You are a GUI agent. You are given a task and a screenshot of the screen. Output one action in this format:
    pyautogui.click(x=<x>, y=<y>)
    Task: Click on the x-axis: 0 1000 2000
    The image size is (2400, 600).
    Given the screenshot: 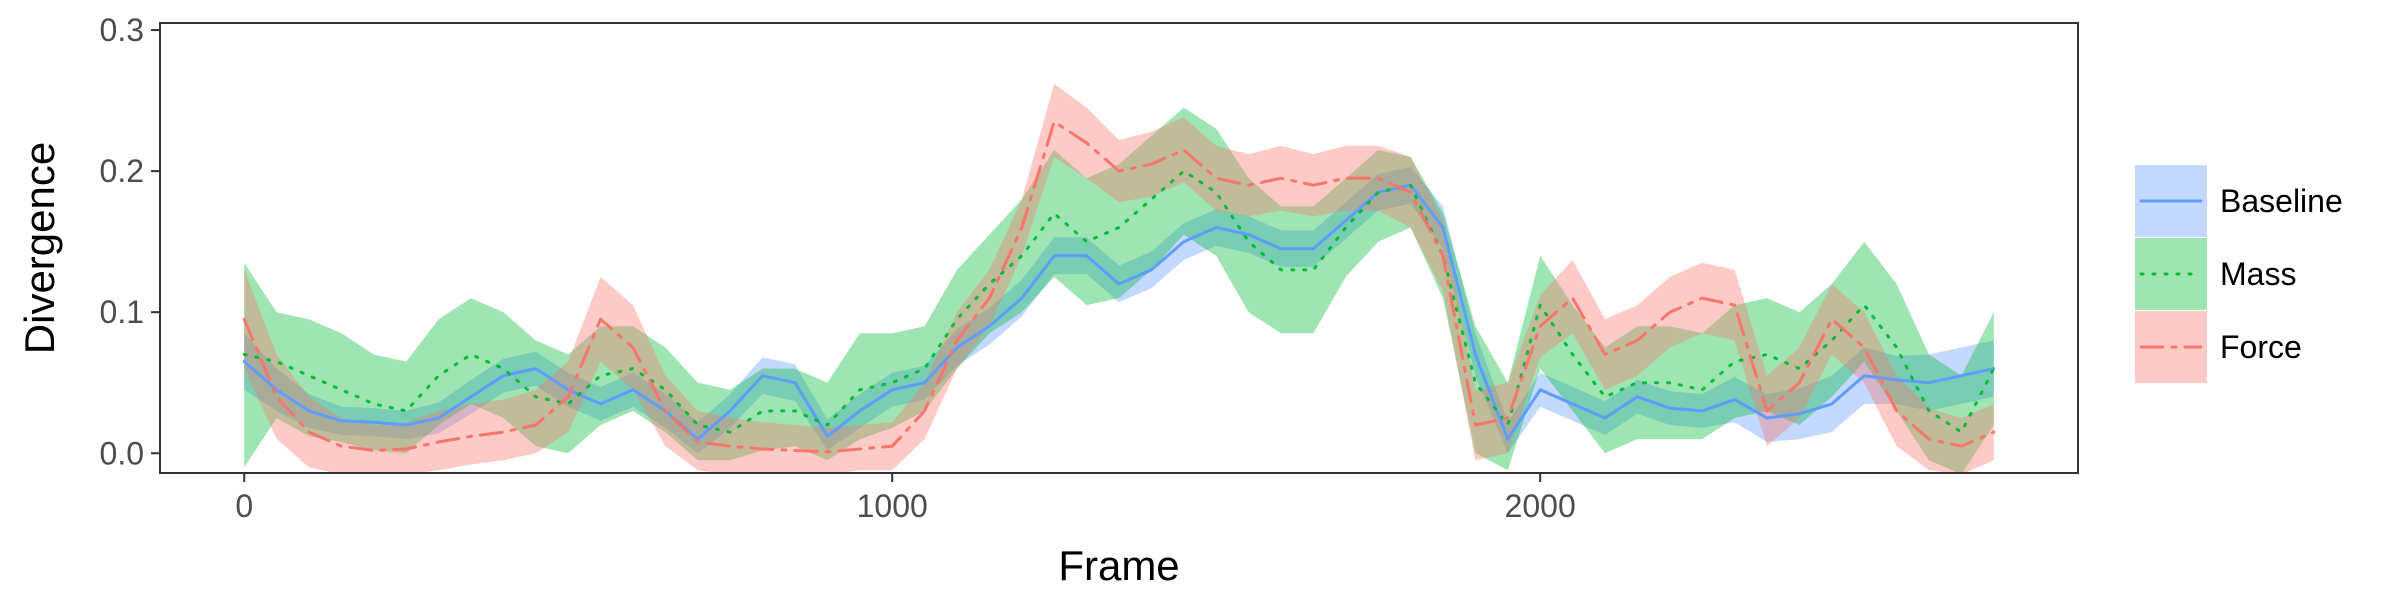 What is the action you would take?
    pyautogui.click(x=905, y=498)
    